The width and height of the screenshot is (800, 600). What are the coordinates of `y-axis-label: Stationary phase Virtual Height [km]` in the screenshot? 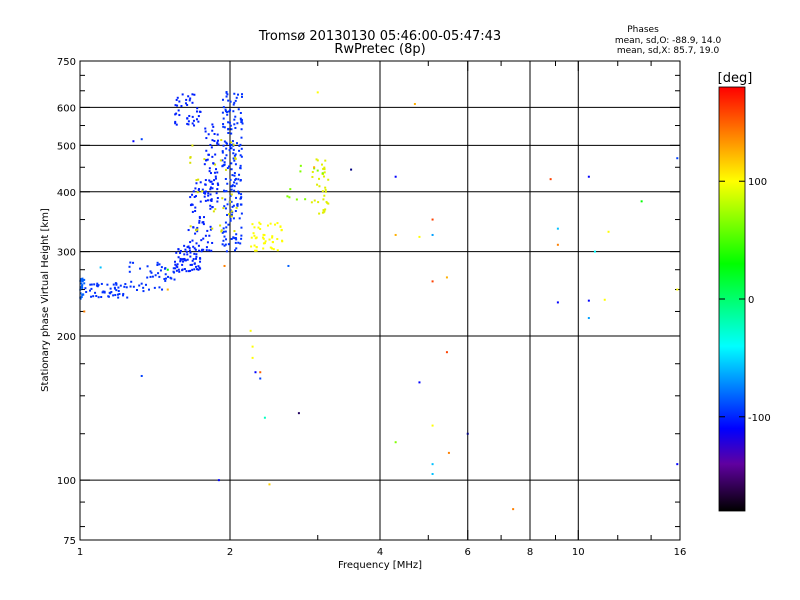 It's located at (45, 300).